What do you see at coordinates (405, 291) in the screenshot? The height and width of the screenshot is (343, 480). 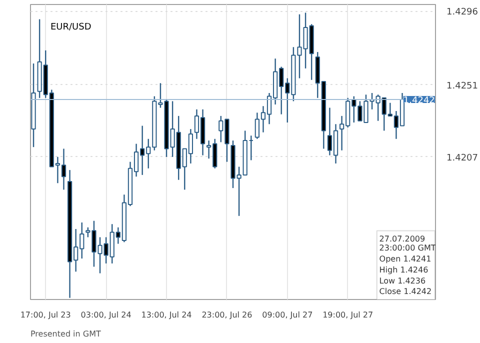 I see `annotation: Close 1.4242` at bounding box center [405, 291].